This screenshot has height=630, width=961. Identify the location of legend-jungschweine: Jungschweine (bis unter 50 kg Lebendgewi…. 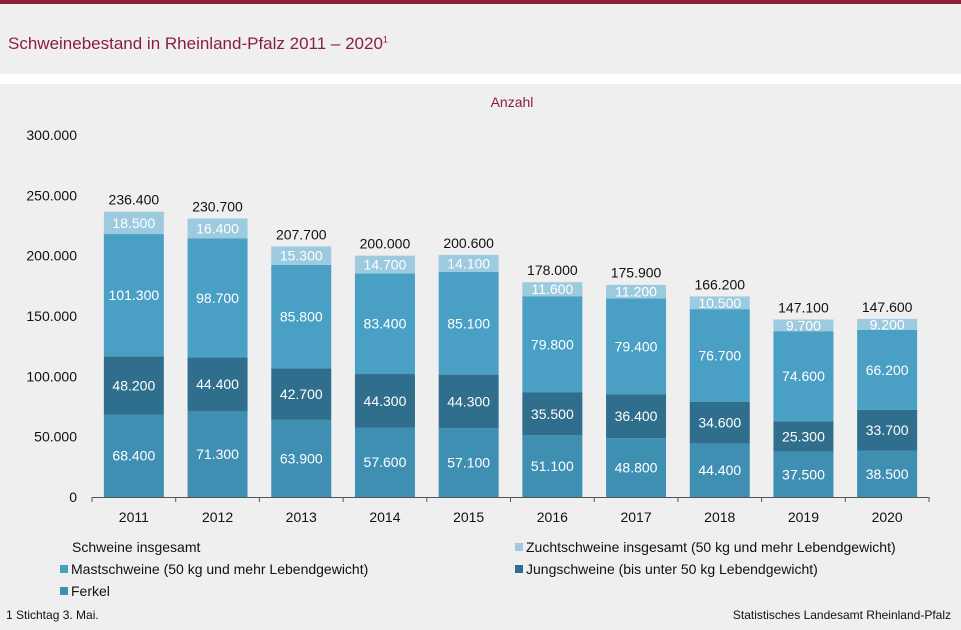
(666, 569).